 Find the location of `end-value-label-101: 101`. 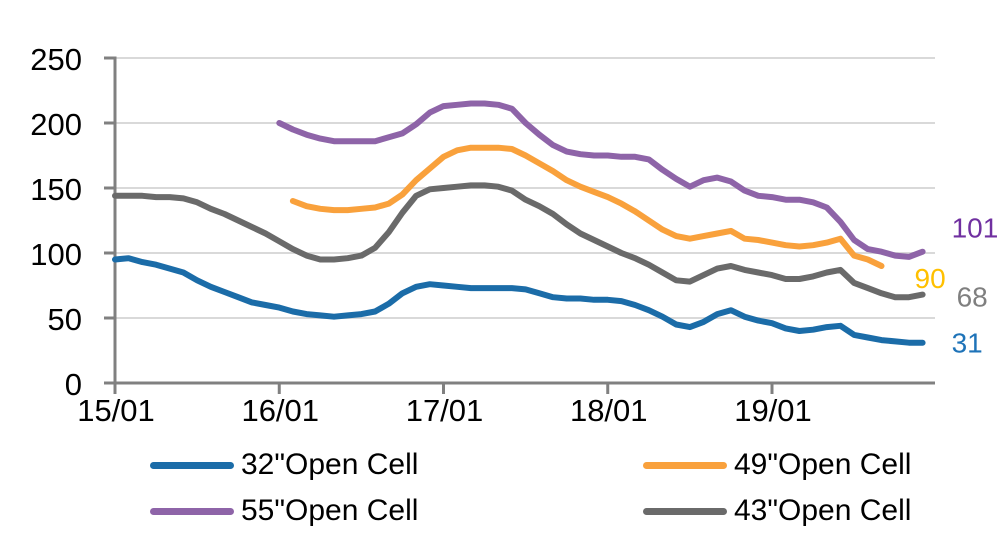

end-value-label-101: 101 is located at coordinates (975, 228).